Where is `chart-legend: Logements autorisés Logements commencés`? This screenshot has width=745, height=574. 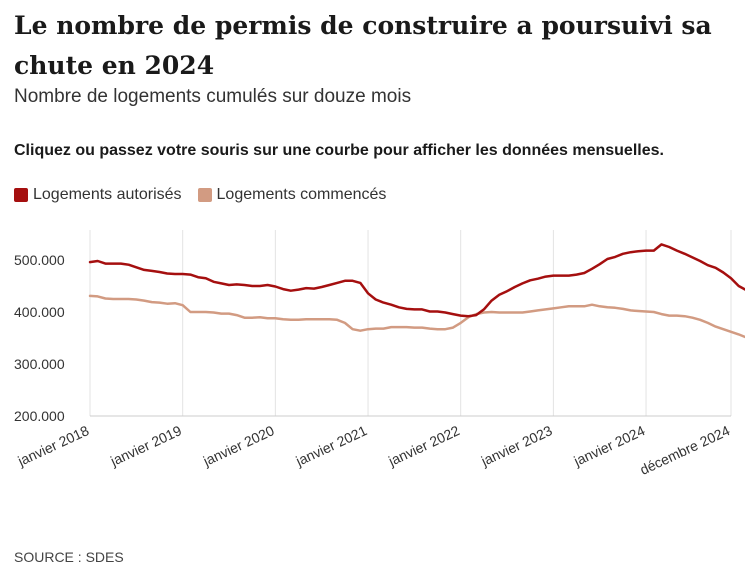 chart-legend: Logements autorisés Logements commencés is located at coordinates (208, 195).